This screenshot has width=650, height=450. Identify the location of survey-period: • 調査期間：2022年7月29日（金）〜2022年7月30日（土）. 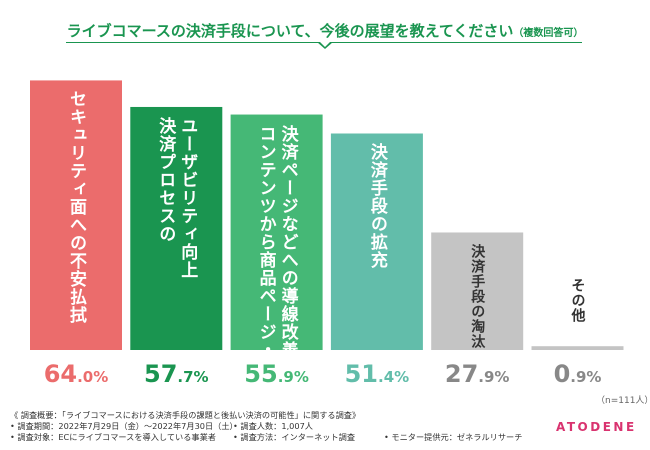
(124, 426).